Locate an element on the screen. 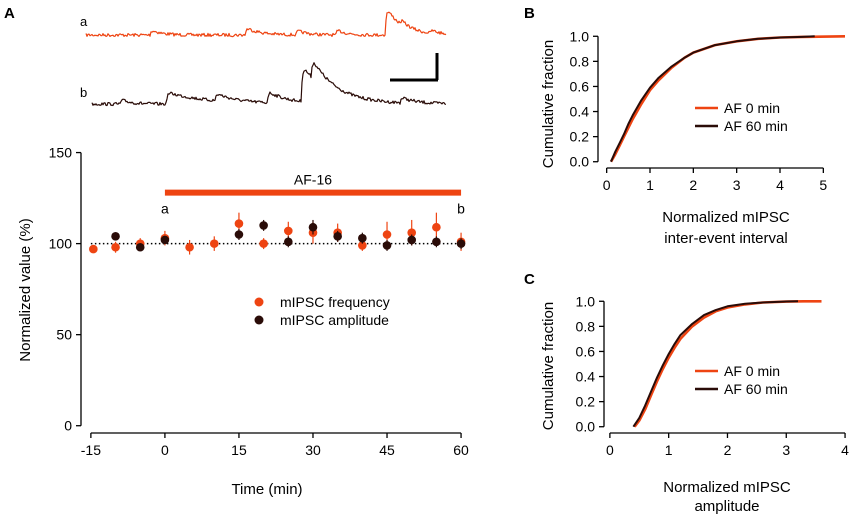 The height and width of the screenshot is (516, 850). chart-b-x-tick-label: 0 is located at coordinates (607, 185).